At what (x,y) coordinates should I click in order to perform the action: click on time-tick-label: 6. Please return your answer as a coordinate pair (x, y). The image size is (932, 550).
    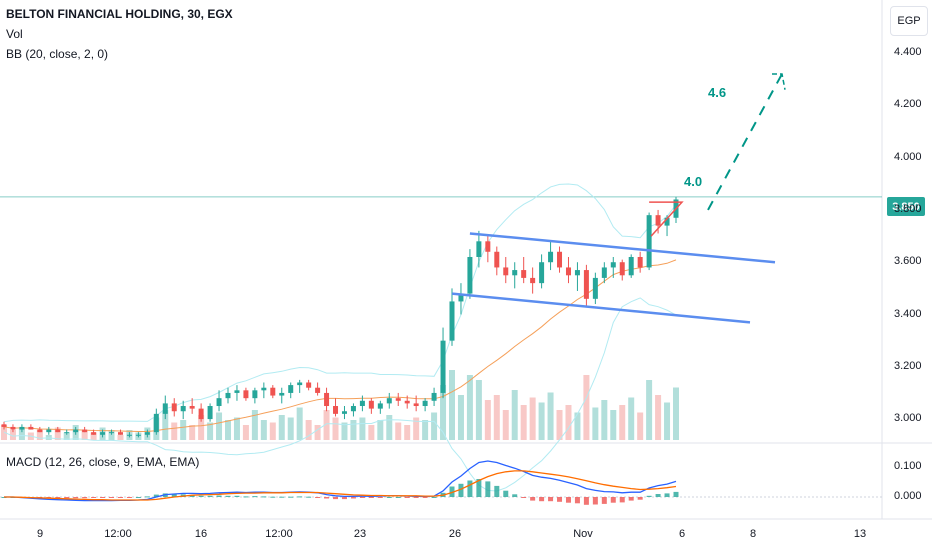
    Looking at the image, I should click on (682, 534).